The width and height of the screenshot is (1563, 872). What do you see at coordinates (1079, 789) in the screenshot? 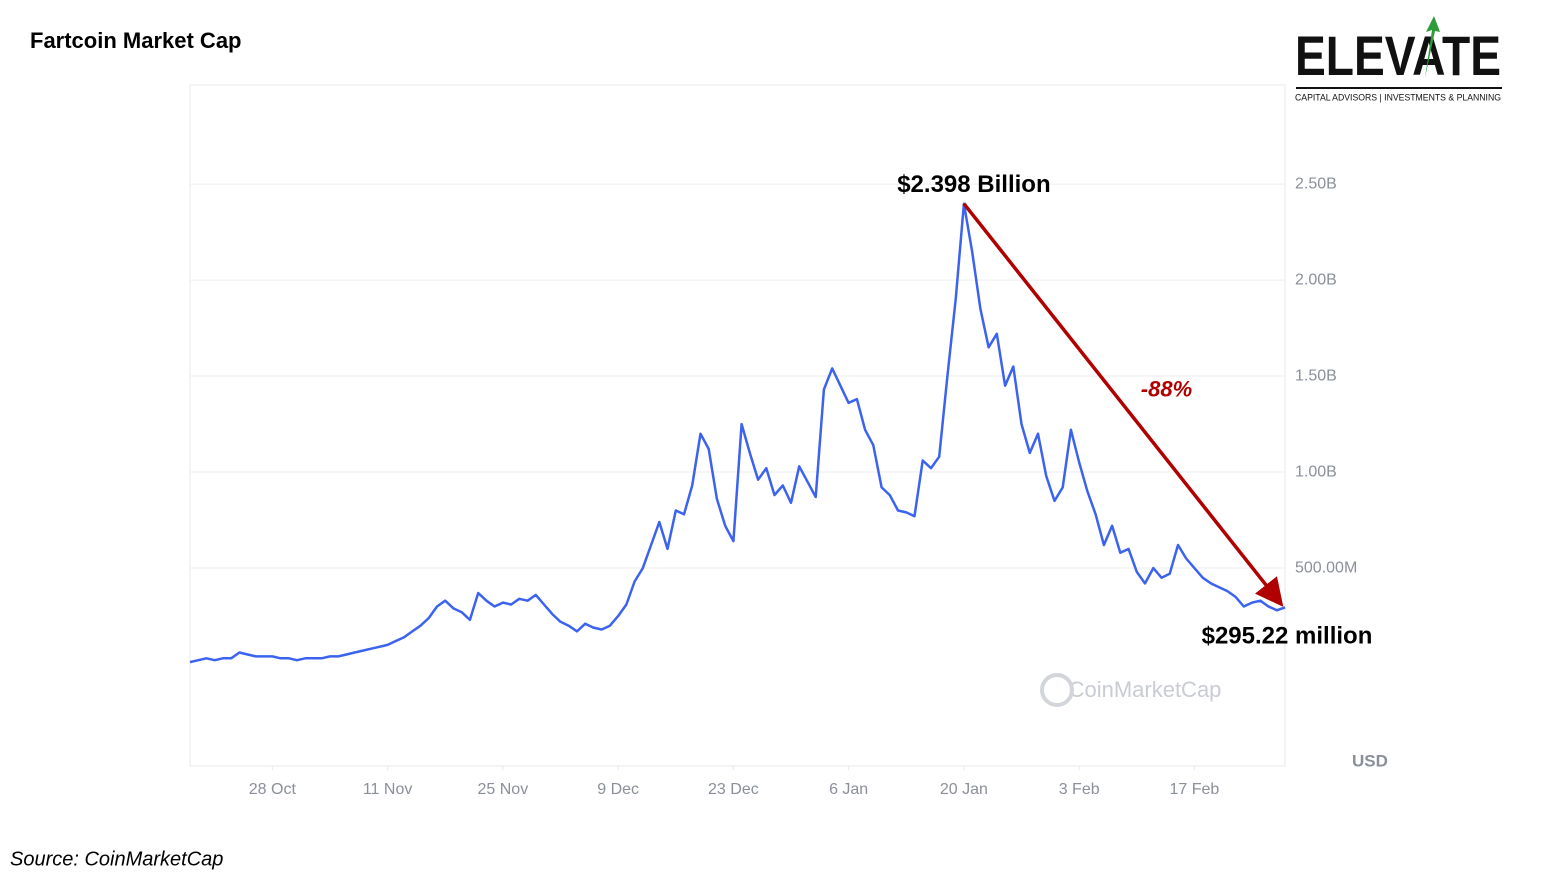
I see `x-tick-label: 3 Feb` at bounding box center [1079, 789].